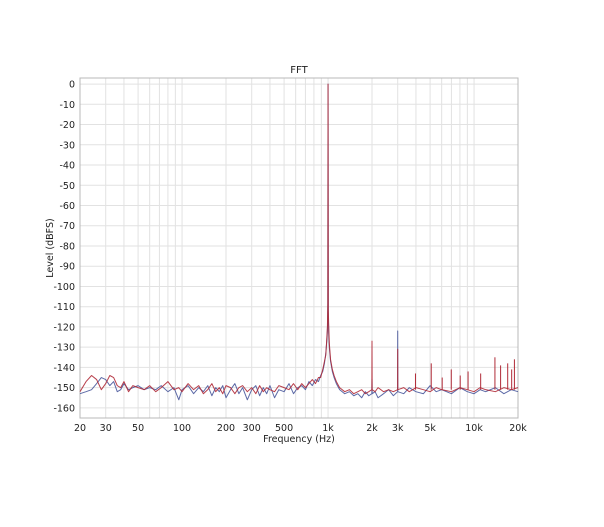 The image size is (604, 527). What do you see at coordinates (430, 428) in the screenshot?
I see `x-tick-label: 5k` at bounding box center [430, 428].